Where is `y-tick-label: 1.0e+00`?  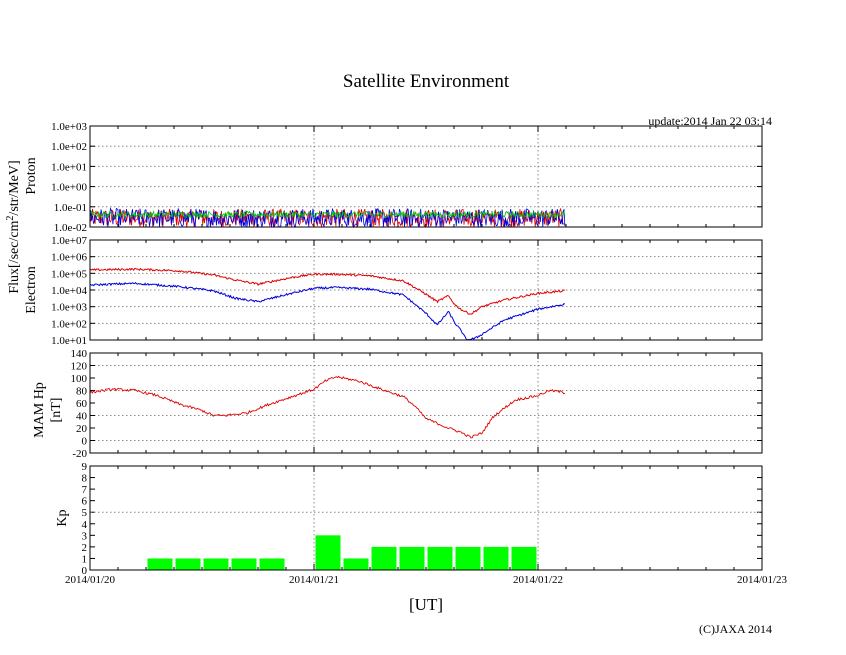
y-tick-label: 1.0e+00 is located at coordinates (69, 188).